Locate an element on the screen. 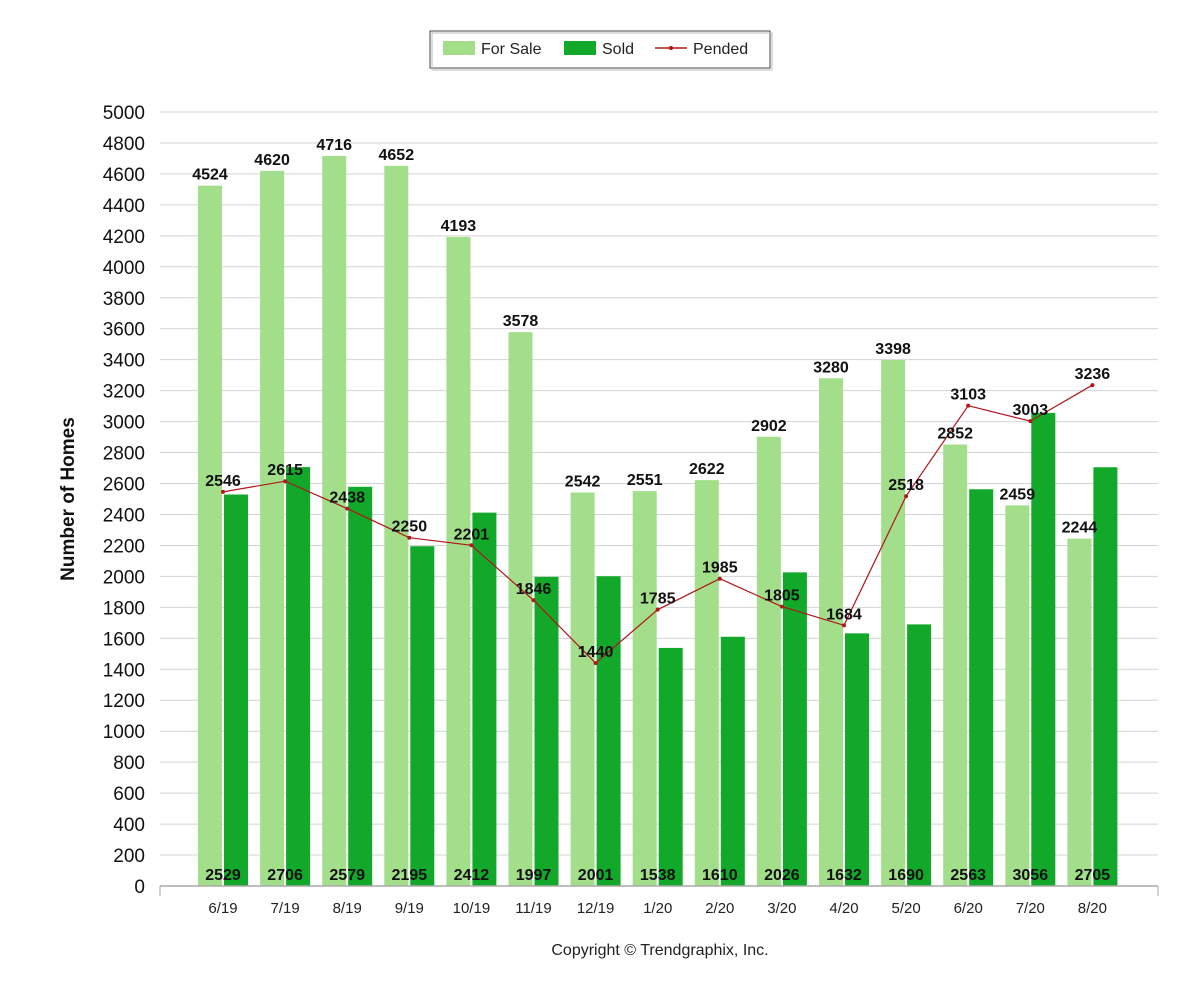  y-tick-label: 3200 is located at coordinates (124, 392).